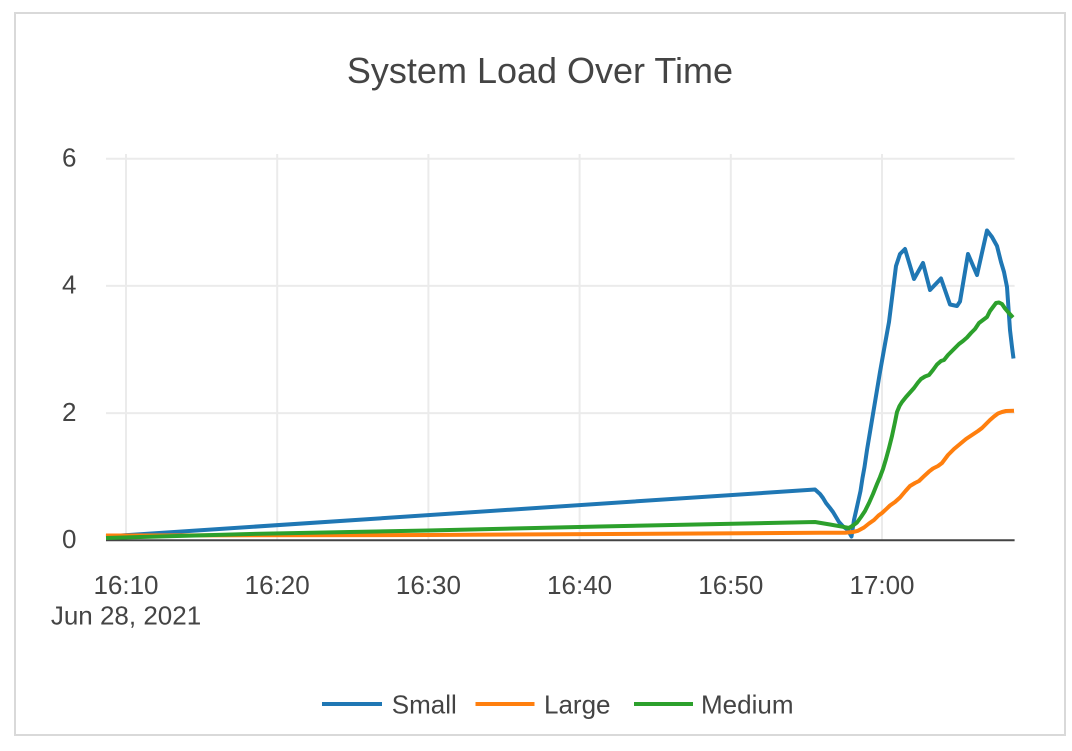  I want to click on svg-text: 16:40, so click(579, 585).